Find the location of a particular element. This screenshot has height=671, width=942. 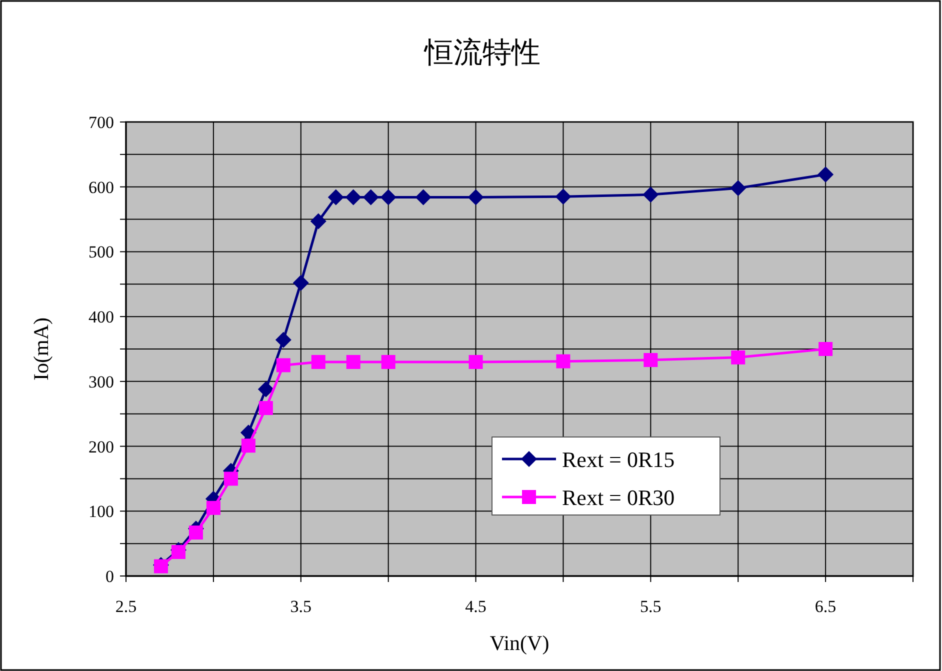

x-tick-label: 5.5 is located at coordinates (651, 606).